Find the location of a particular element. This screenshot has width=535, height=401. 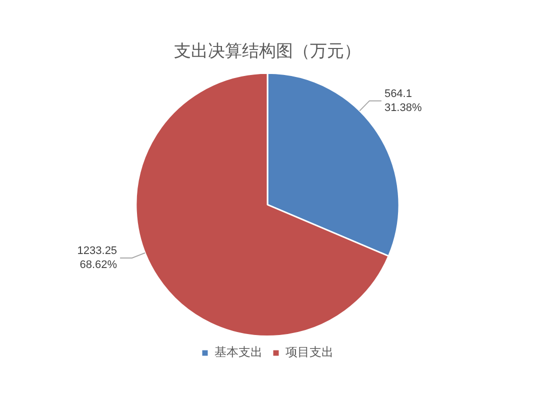

legend-label: 项目支出 is located at coordinates (310, 352).